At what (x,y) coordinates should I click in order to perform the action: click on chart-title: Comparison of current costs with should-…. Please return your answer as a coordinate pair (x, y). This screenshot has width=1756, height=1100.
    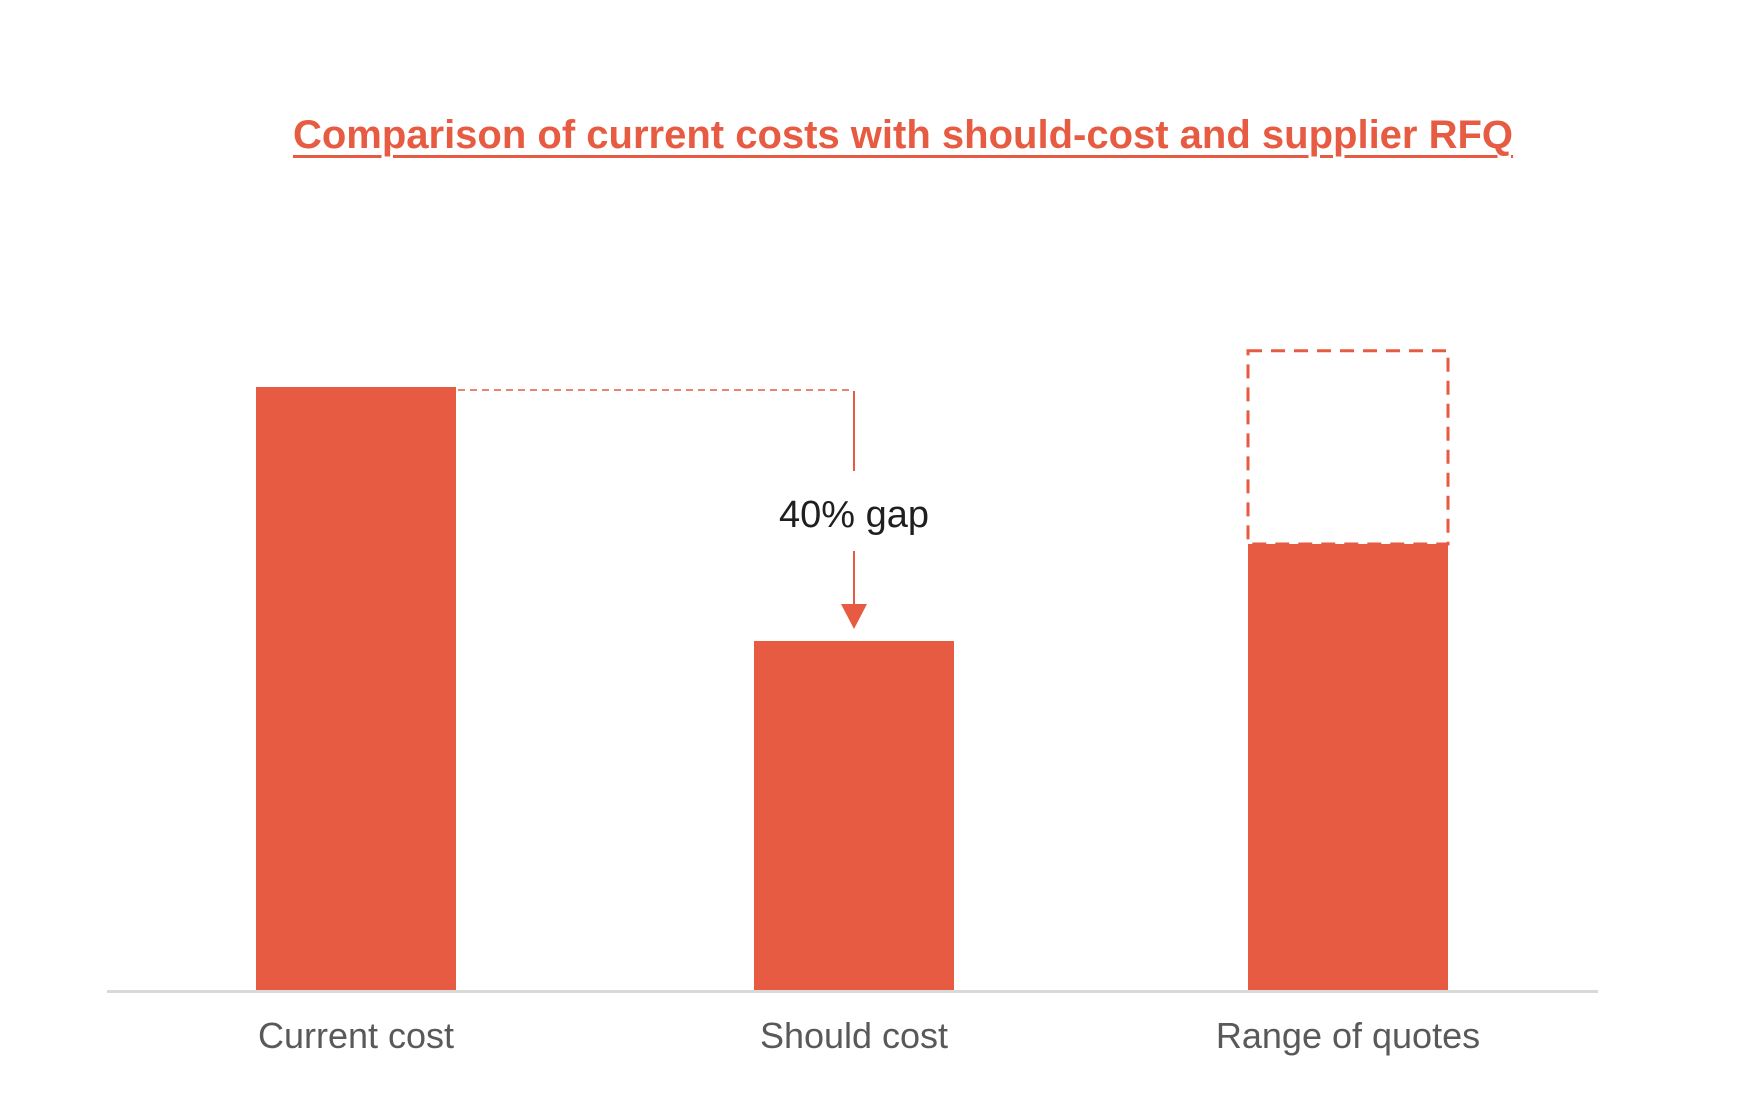
    Looking at the image, I should click on (903, 135).